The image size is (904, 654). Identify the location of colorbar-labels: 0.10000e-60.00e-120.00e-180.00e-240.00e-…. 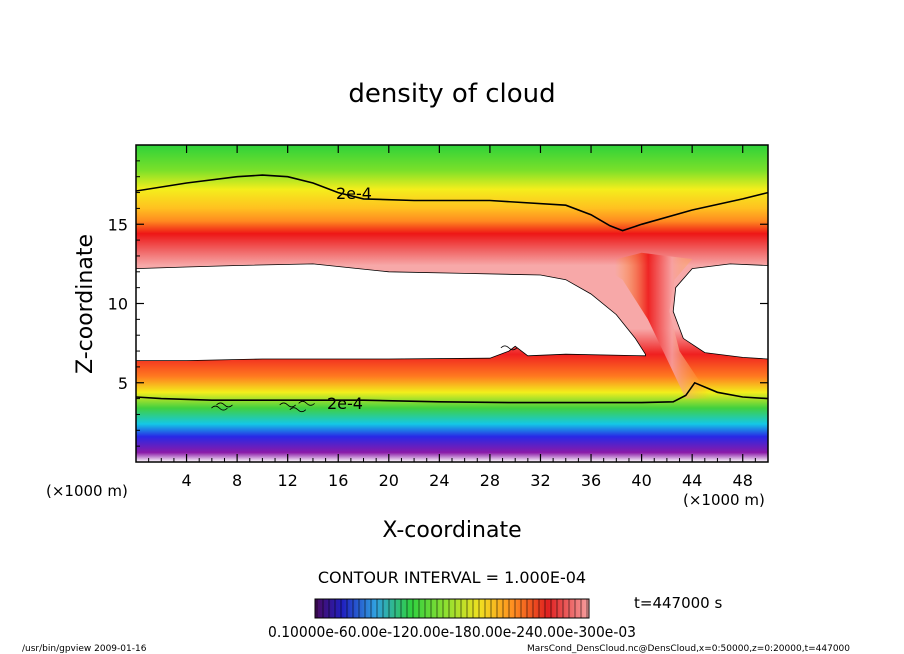
(452, 632).